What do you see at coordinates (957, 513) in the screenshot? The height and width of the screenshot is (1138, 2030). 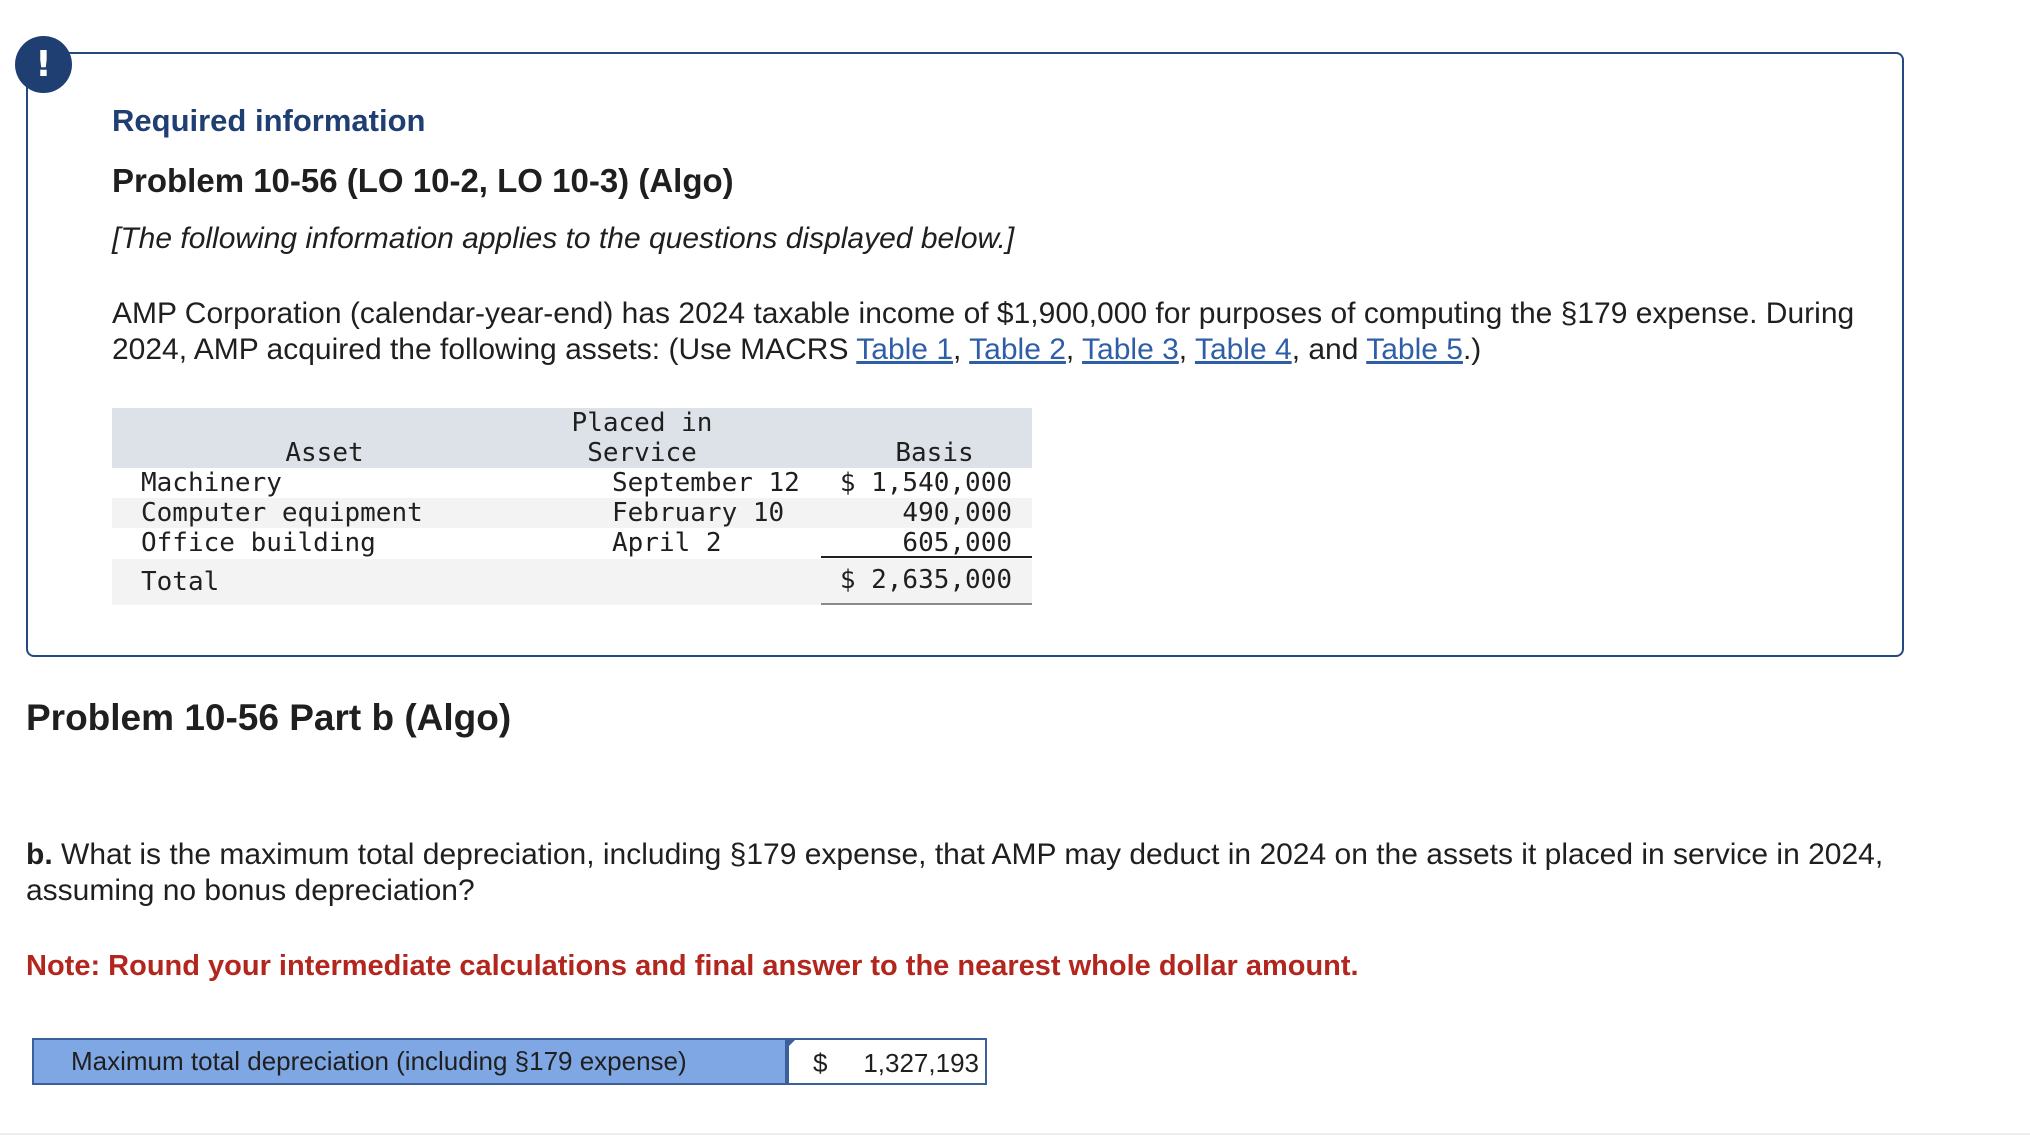 I see `cell-basis: 490,000` at bounding box center [957, 513].